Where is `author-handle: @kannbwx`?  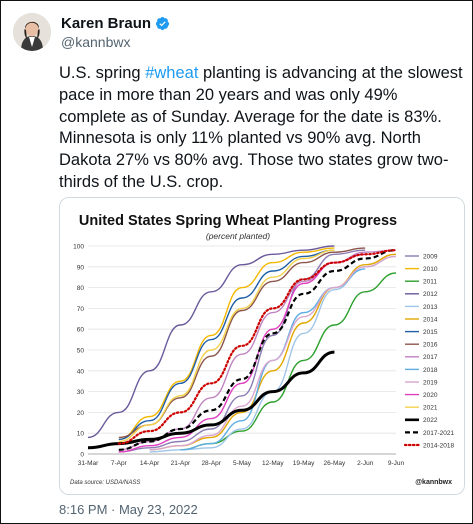 author-handle: @kannbwx is located at coordinates (96, 41).